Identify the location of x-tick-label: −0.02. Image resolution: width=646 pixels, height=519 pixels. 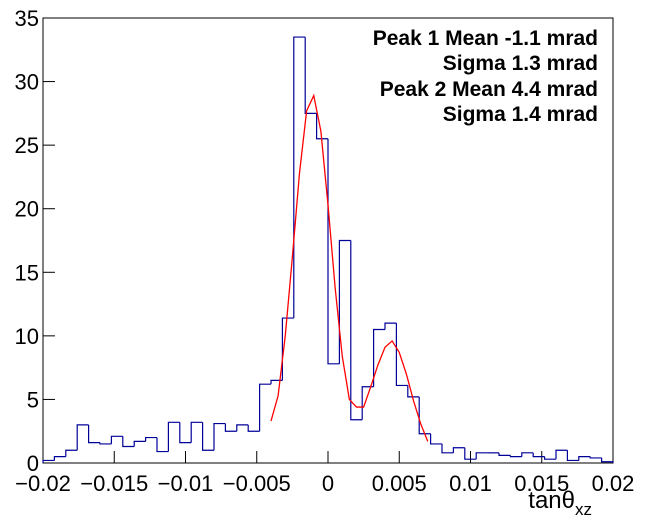
(43, 483).